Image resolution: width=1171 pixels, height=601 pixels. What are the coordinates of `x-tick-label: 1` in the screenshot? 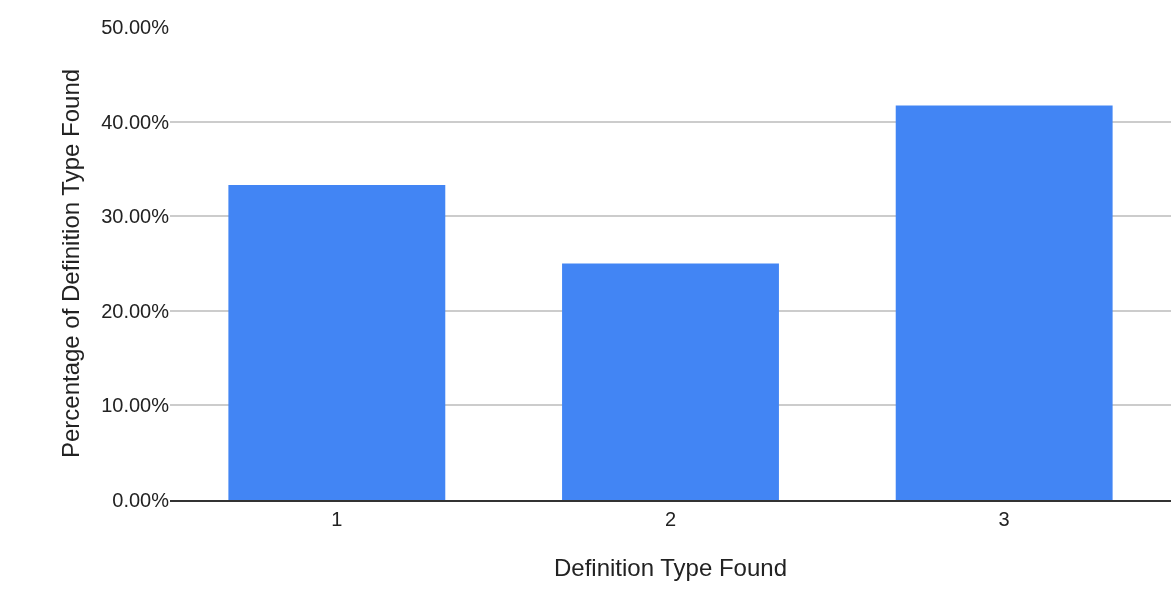 It's located at (337, 518).